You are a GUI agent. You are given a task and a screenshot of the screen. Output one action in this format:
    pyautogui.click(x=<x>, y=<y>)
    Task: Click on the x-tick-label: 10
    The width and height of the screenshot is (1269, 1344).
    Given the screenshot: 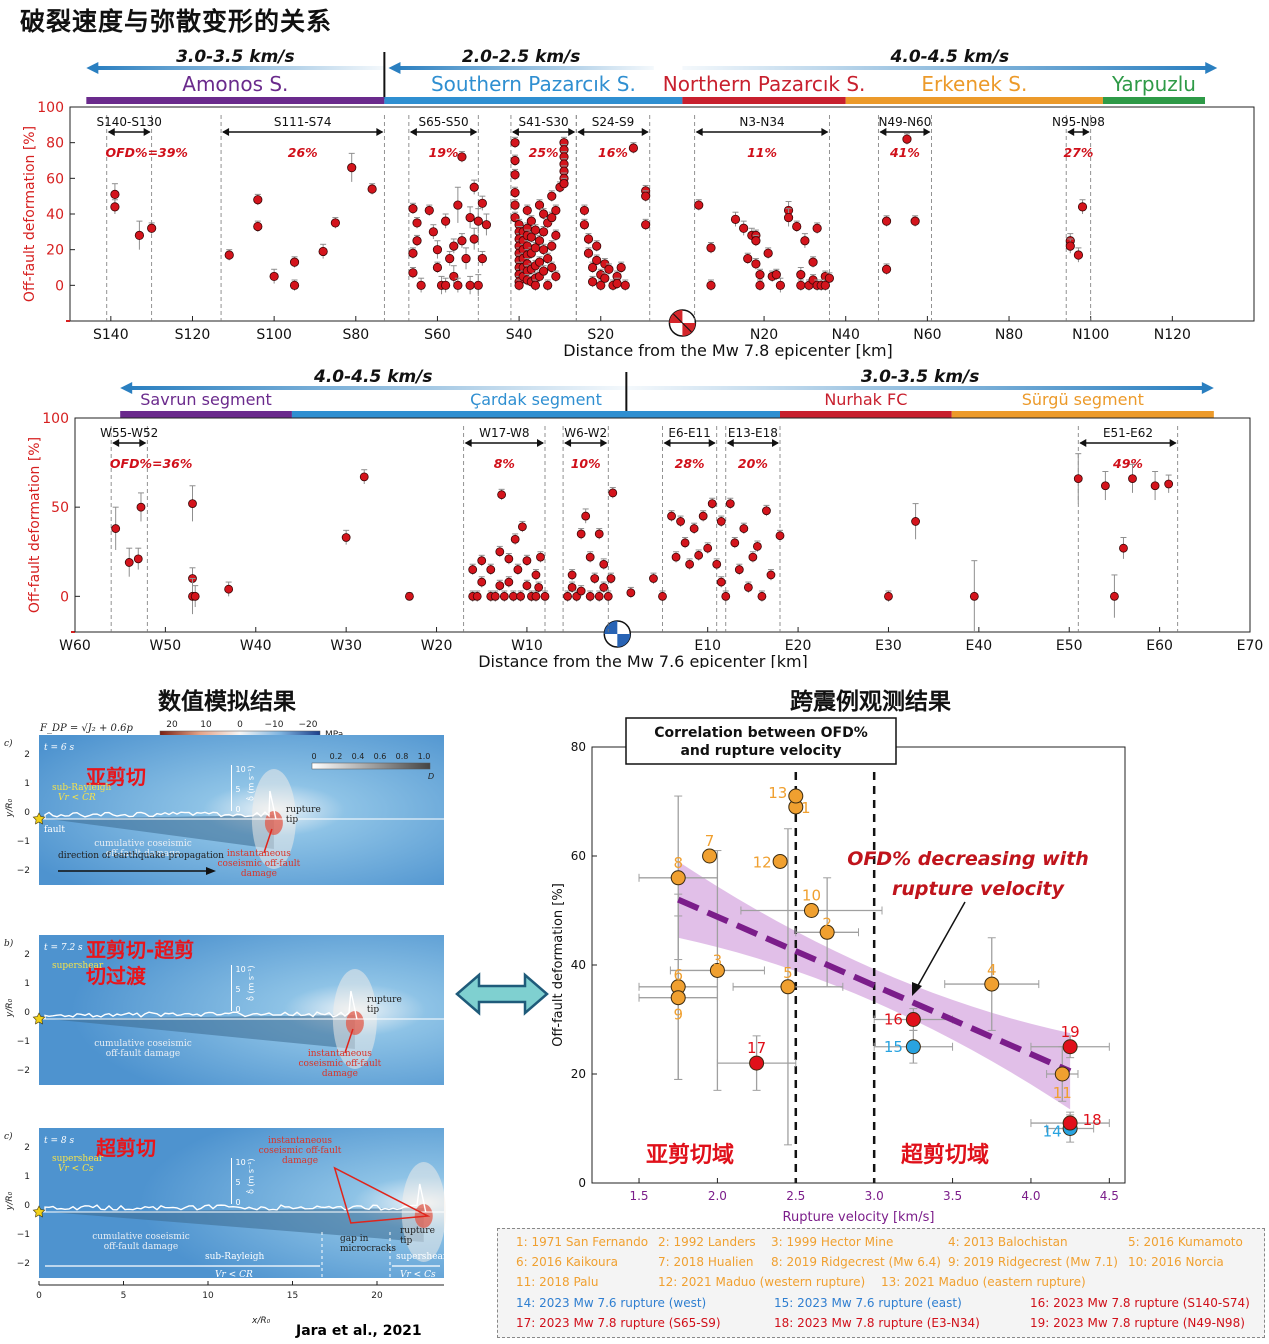 What is the action you would take?
    pyautogui.click(x=208, y=1296)
    